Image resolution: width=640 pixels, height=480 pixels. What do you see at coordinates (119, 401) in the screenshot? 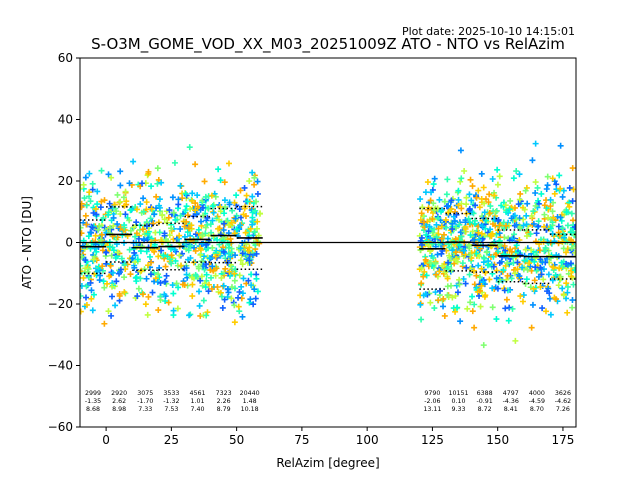
I see `bin-mean-label: 2.62` at bounding box center [119, 401].